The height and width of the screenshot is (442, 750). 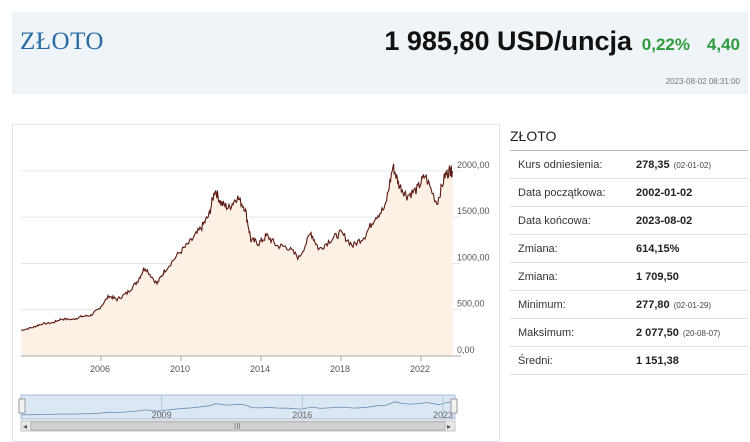 I want to click on quote-timestamp: 2023-08-02 08:31:00, so click(x=702, y=81).